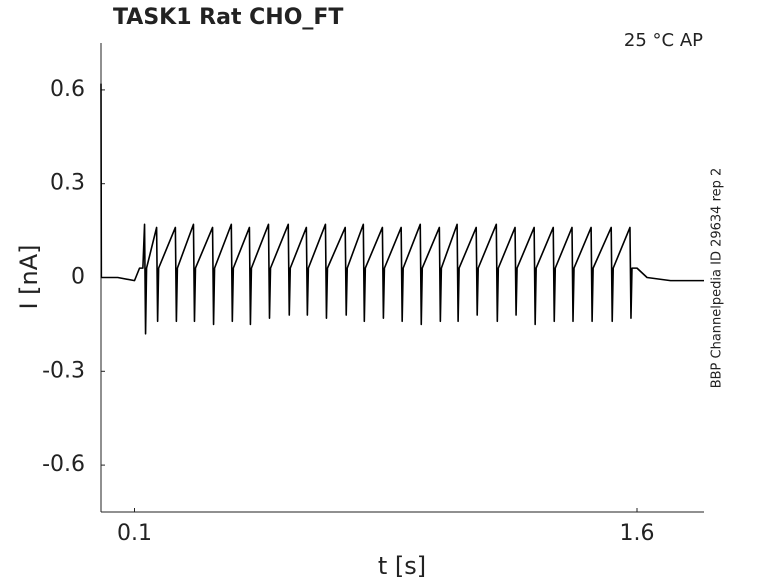  What do you see at coordinates (637, 533) in the screenshot?
I see `x-tick-label: 1.6` at bounding box center [637, 533].